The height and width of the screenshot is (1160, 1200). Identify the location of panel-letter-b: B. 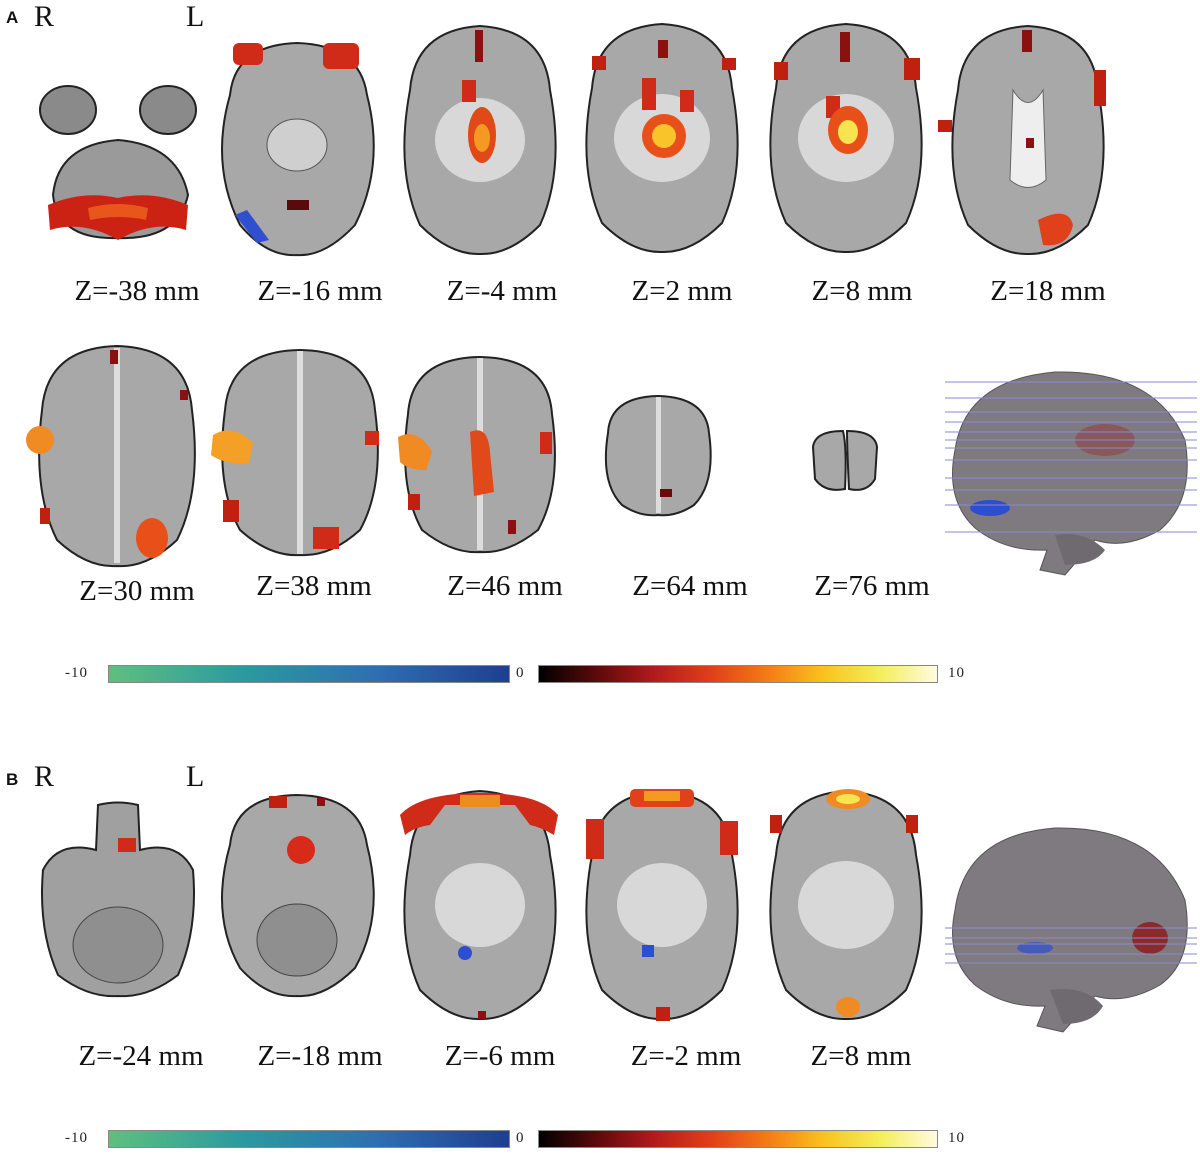
(12, 779).